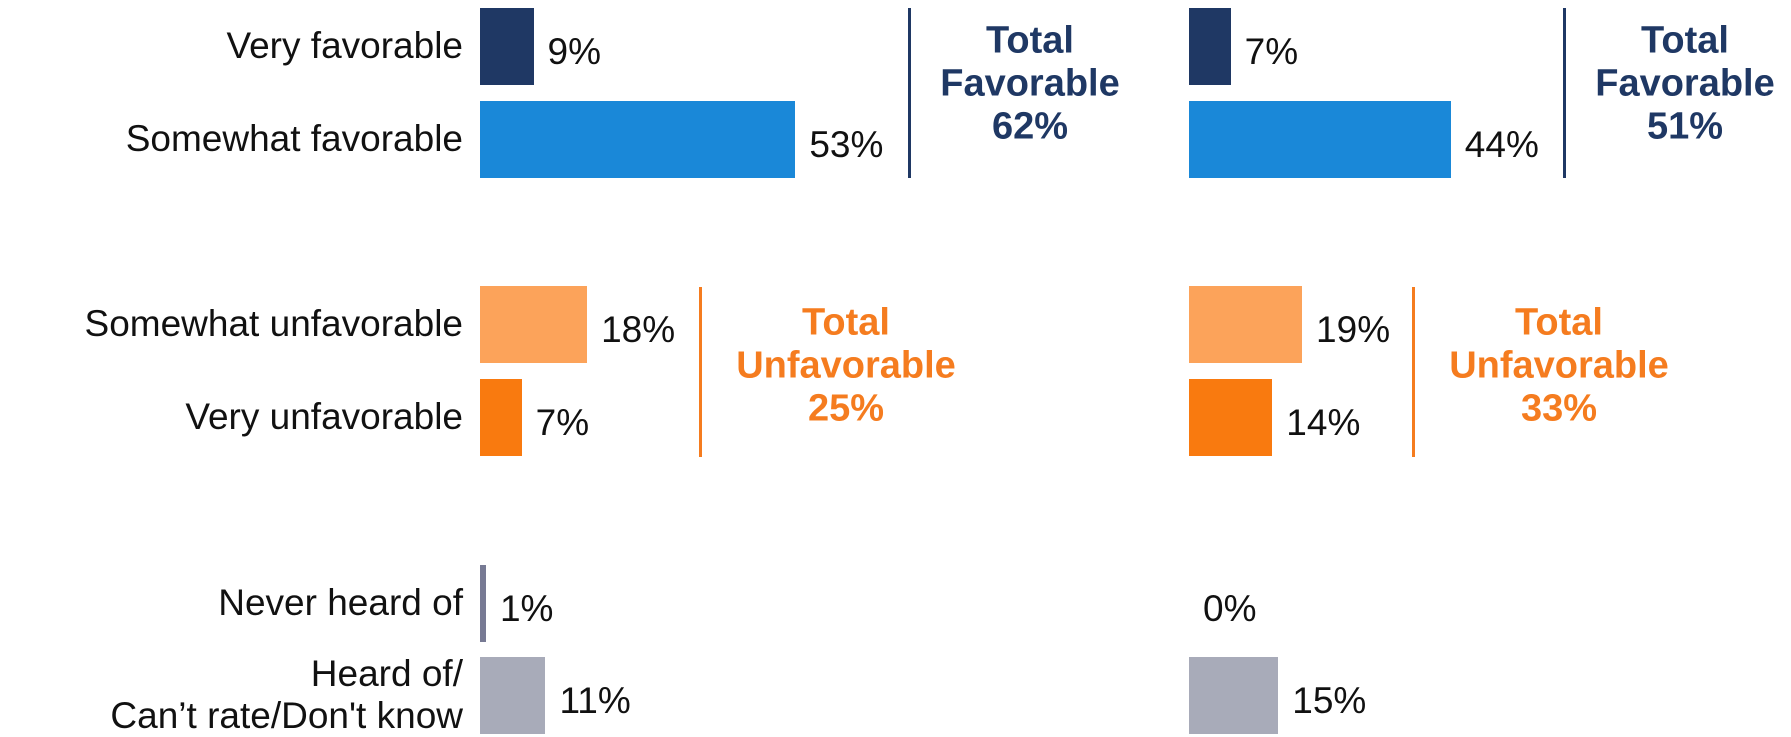 This screenshot has width=1791, height=737. I want to click on group-total: Total Favorable 51%, so click(1685, 84).